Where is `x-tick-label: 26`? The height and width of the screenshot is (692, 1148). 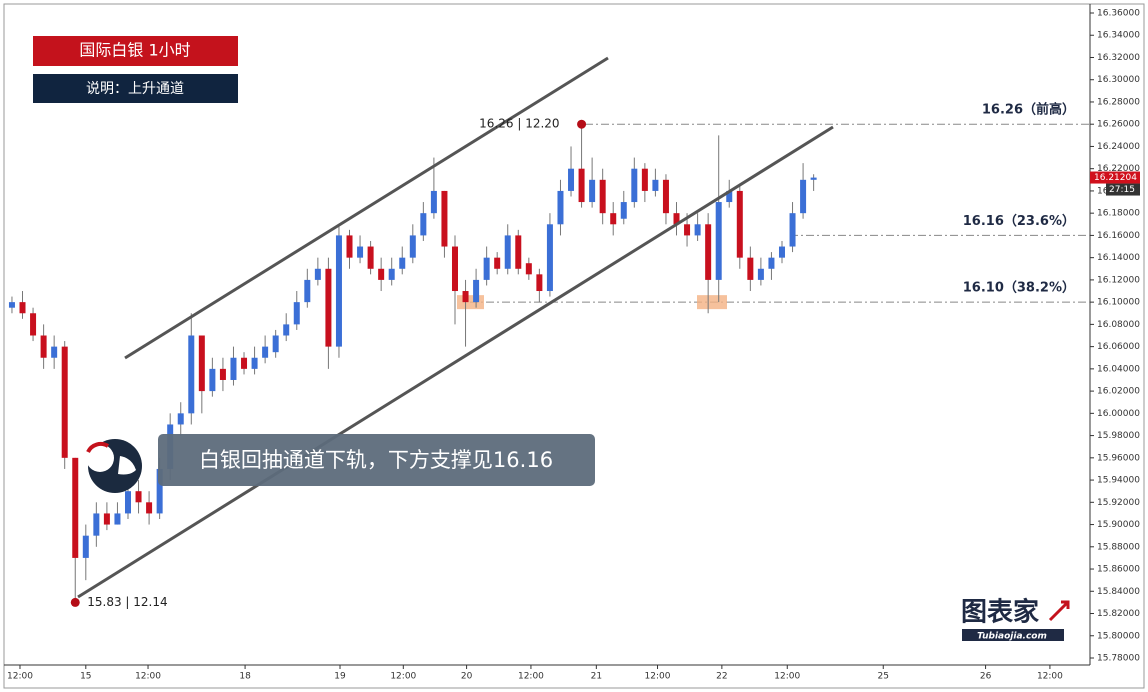 x-tick-label: 26 is located at coordinates (986, 677).